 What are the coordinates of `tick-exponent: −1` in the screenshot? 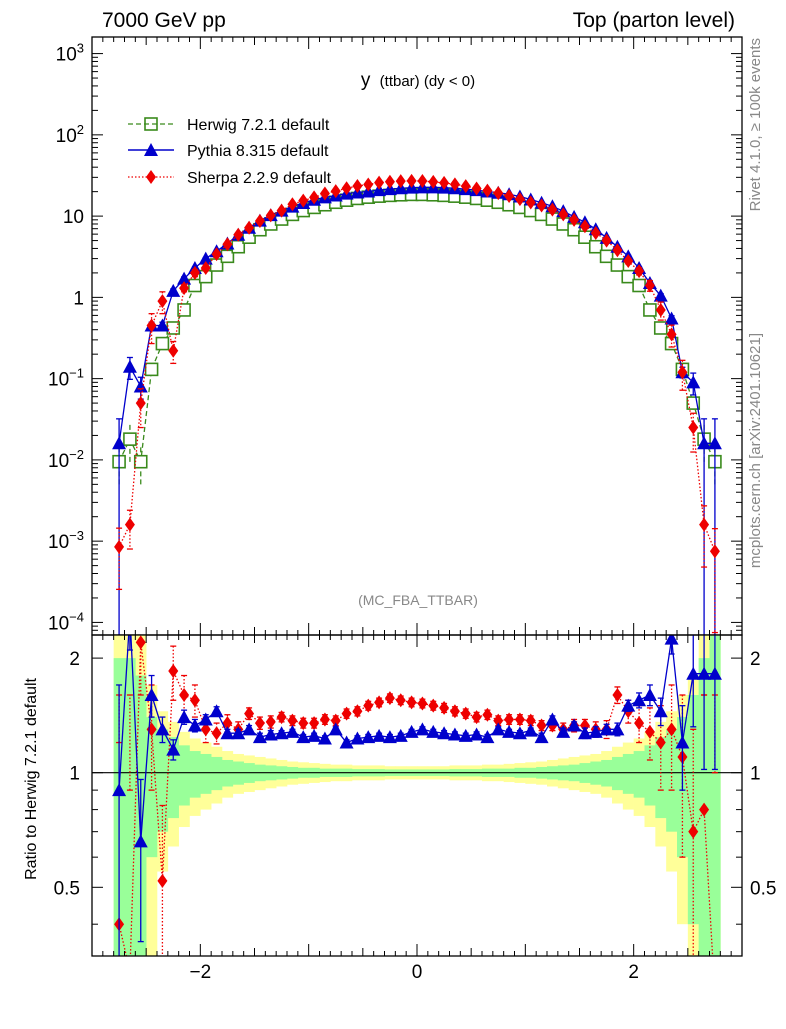 It's located at (76, 373).